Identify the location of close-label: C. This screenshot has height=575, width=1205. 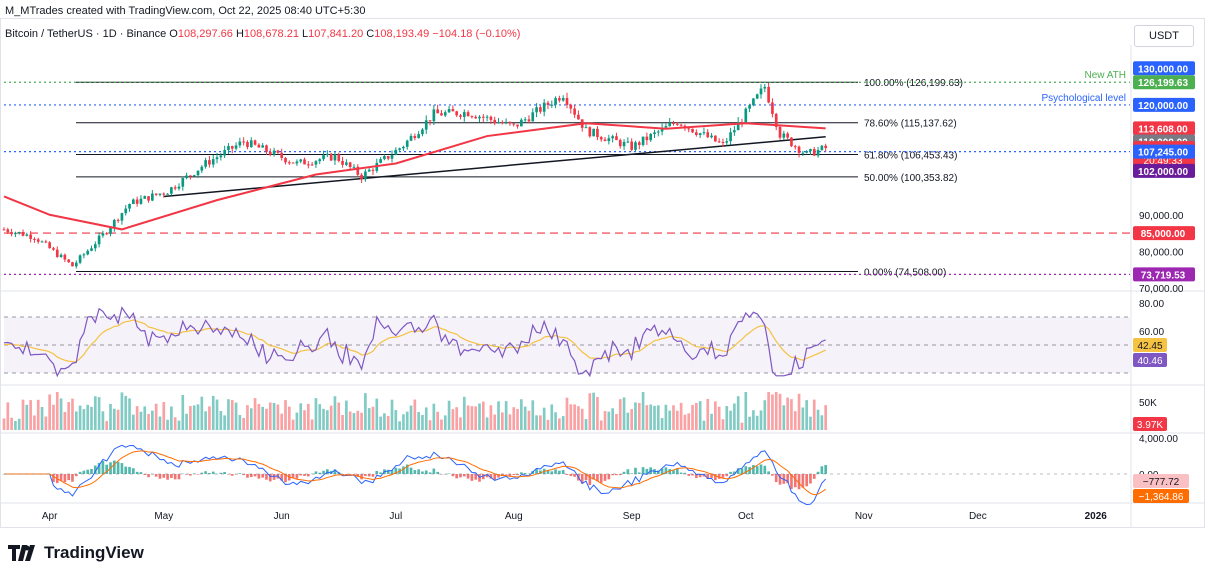
(370, 34).